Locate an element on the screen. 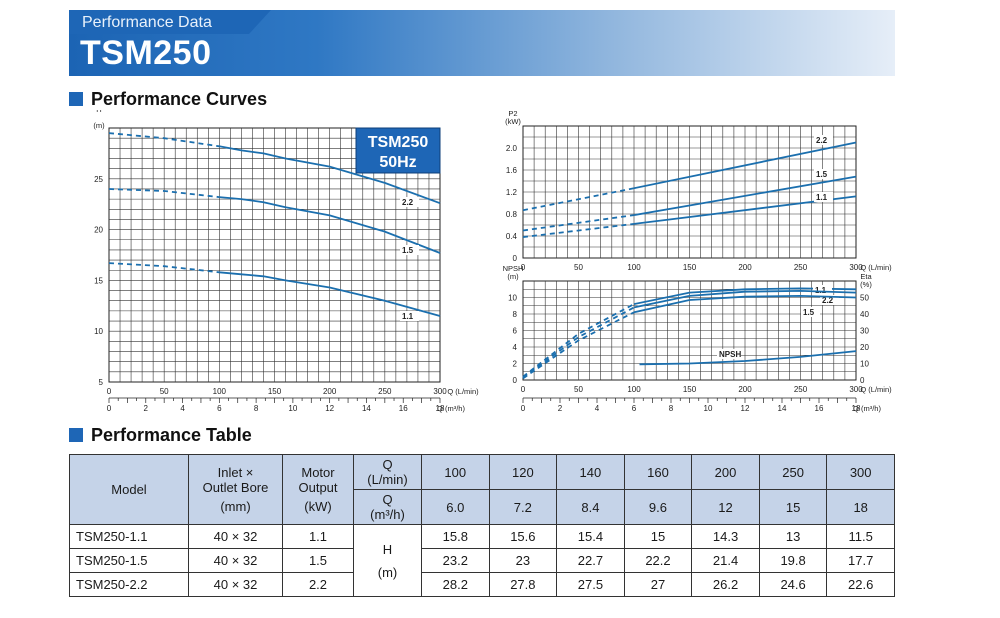  y-tick-label: 20 is located at coordinates (98, 230).